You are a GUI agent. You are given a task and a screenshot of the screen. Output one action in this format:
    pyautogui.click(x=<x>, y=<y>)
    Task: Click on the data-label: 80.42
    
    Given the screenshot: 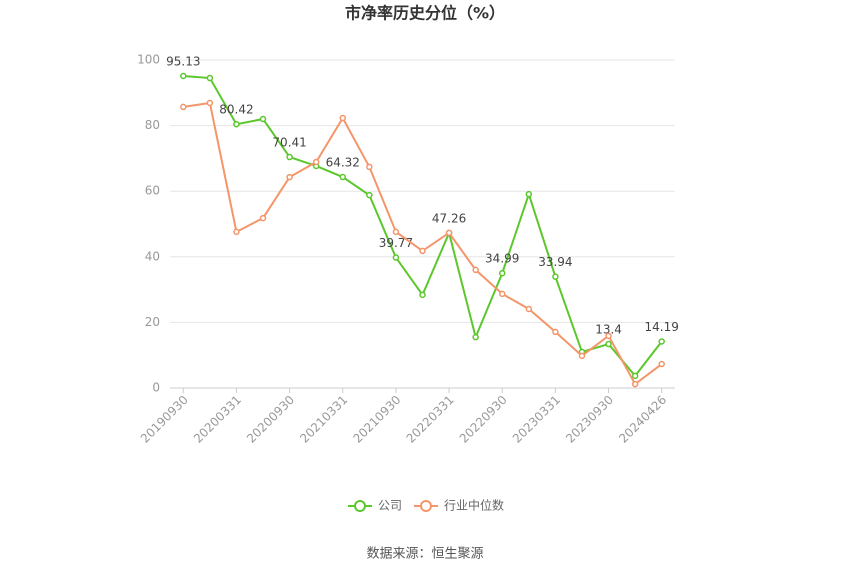 What is the action you would take?
    pyautogui.click(x=236, y=110)
    